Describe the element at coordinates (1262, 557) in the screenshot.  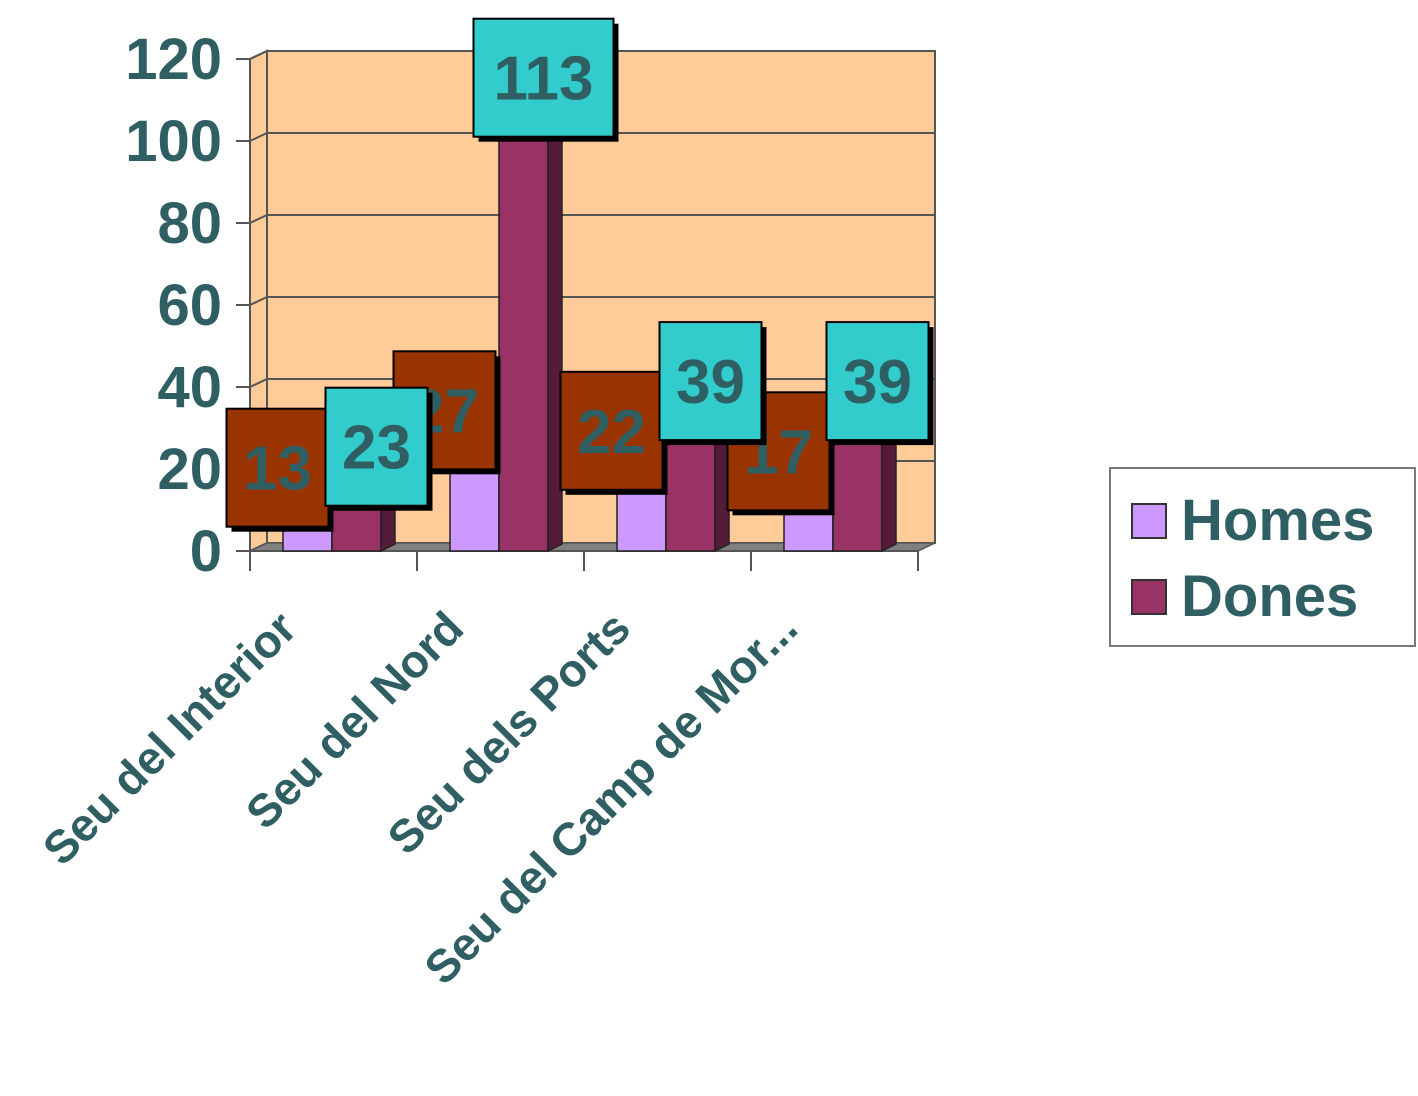
I see `legend: Homes Dones` at that location.